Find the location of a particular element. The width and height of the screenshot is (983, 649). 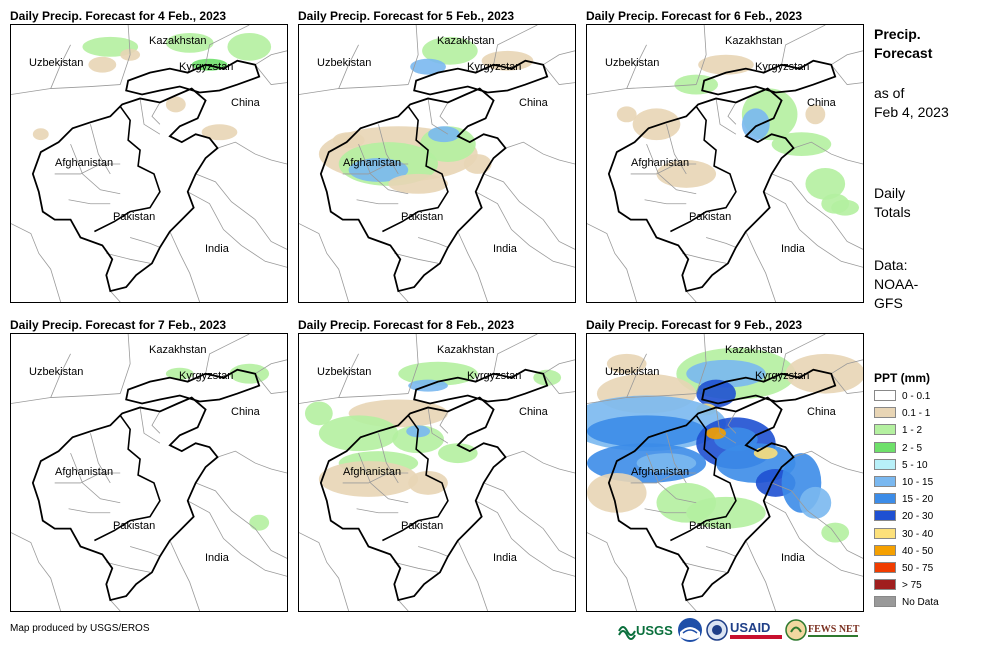

legend-label: 15 - 20 is located at coordinates (918, 500).